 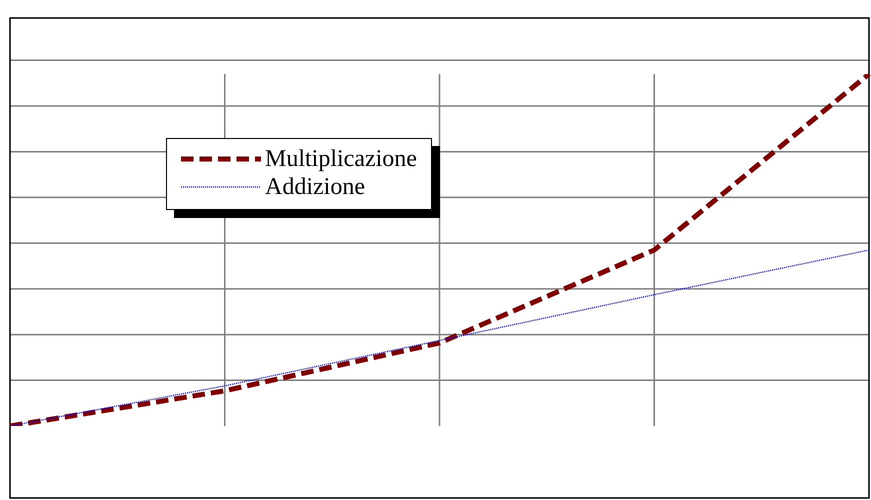 I want to click on legend-label: Addizione, so click(x=315, y=187).